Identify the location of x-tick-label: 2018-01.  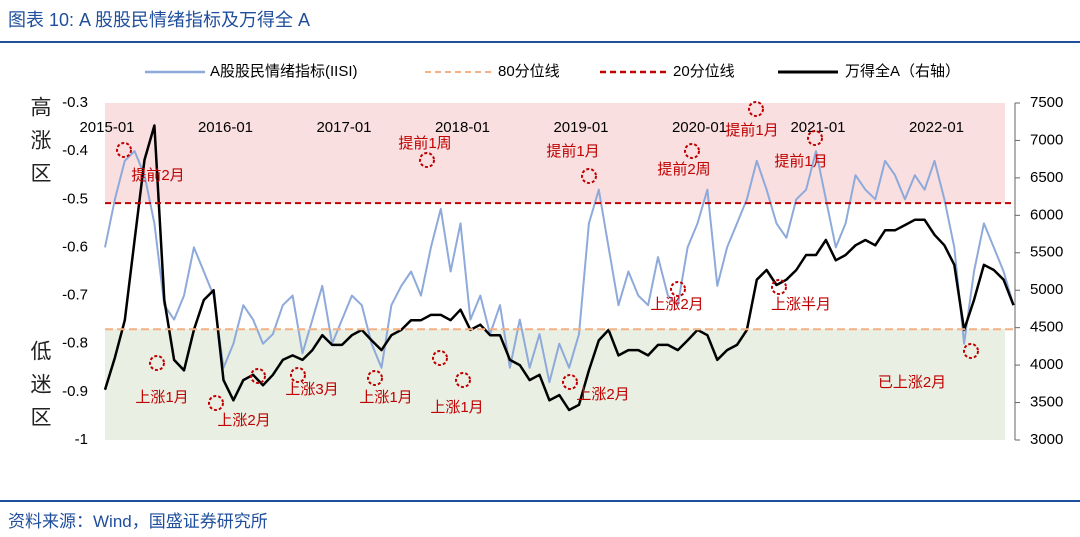
(462, 127).